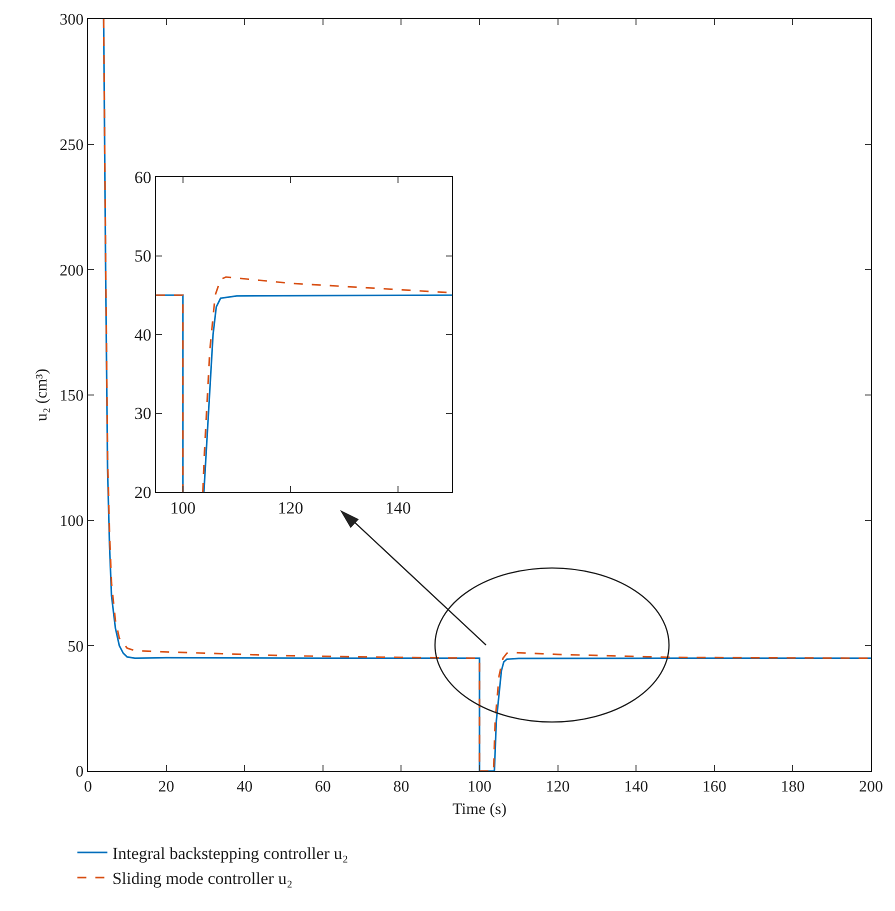 Image resolution: width=895 pixels, height=911 pixels. Describe the element at coordinates (166, 787) in the screenshot. I see `x-tick-label: 20` at that location.